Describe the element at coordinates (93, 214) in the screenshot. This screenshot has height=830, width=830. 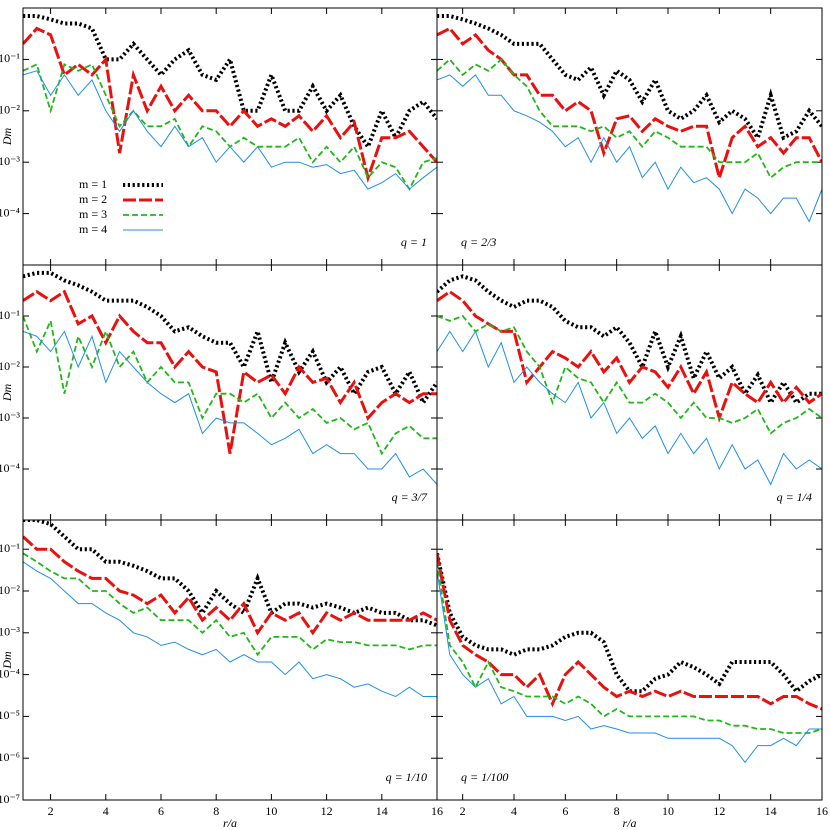
I see `legend-label: m = 3` at that location.